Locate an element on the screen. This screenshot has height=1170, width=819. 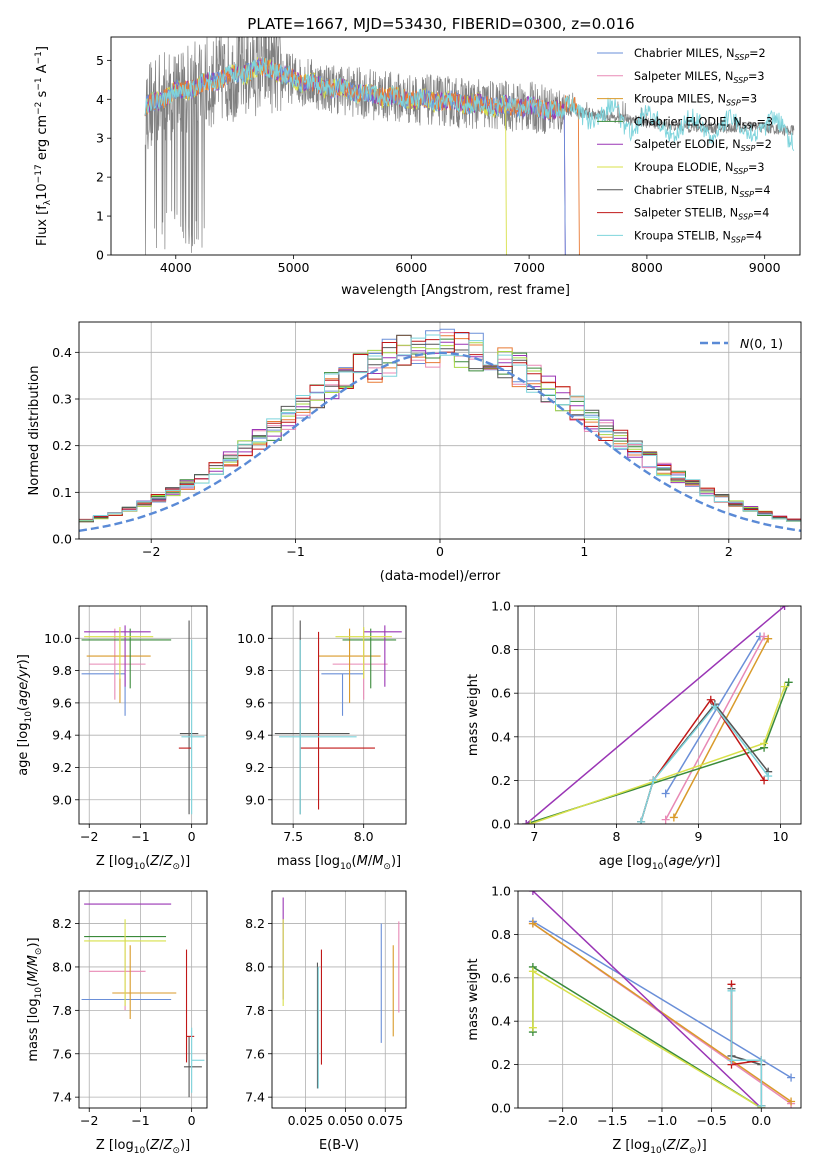
weight-line-salpeter_elodie is located at coordinates (655, 715).